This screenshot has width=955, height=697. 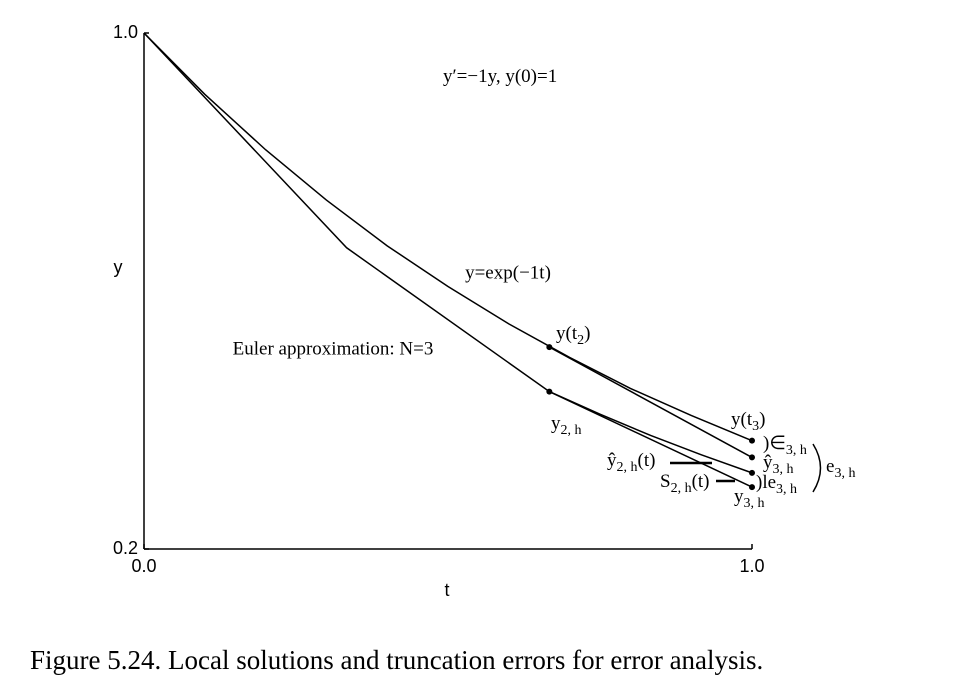 I want to click on annotation-part: )le, so click(x=766, y=482).